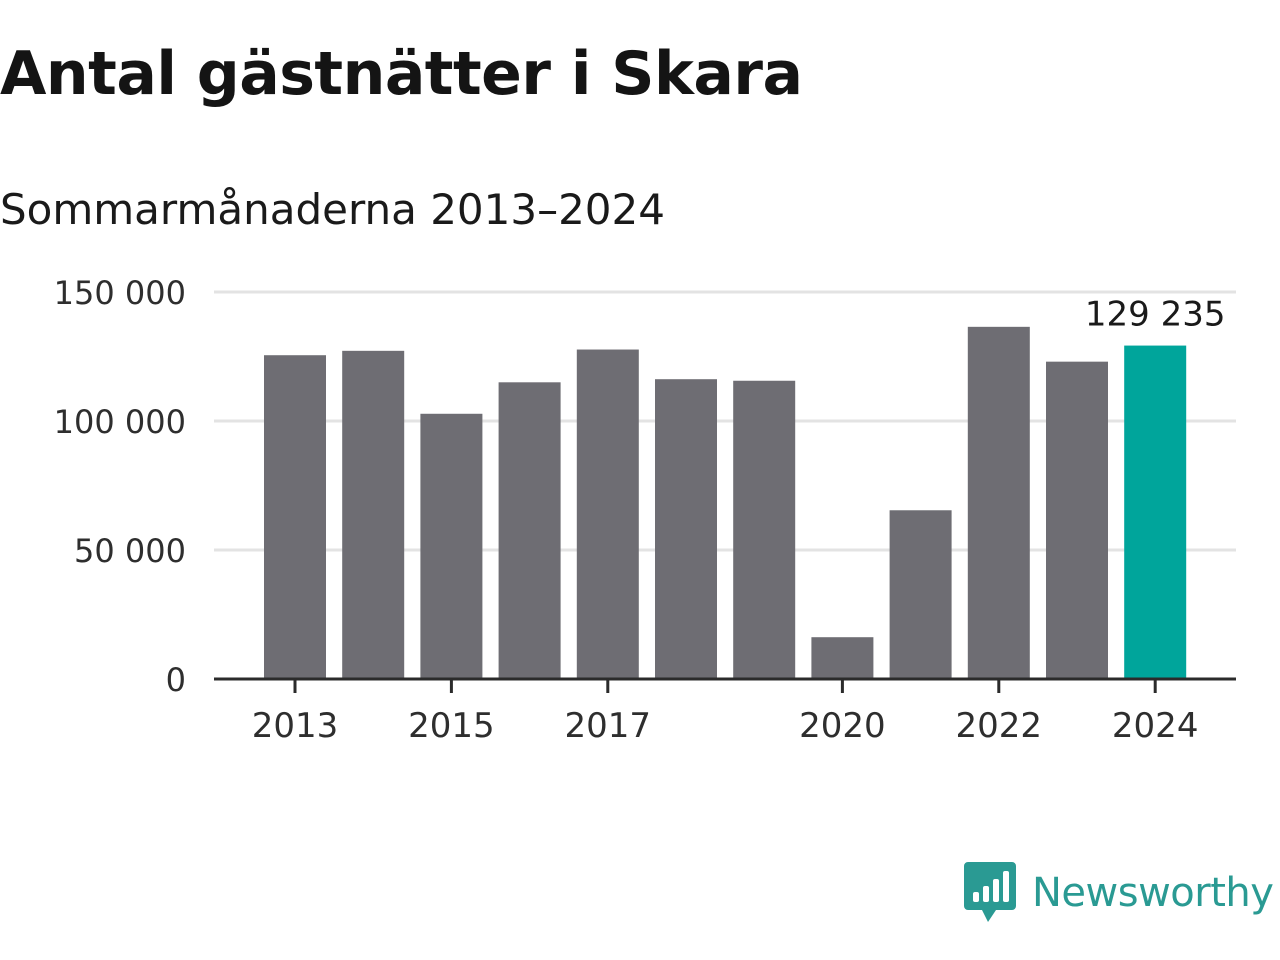 The width and height of the screenshot is (1280, 960). Describe the element at coordinates (608, 726) in the screenshot. I see `x-tick-label: 2017` at that location.